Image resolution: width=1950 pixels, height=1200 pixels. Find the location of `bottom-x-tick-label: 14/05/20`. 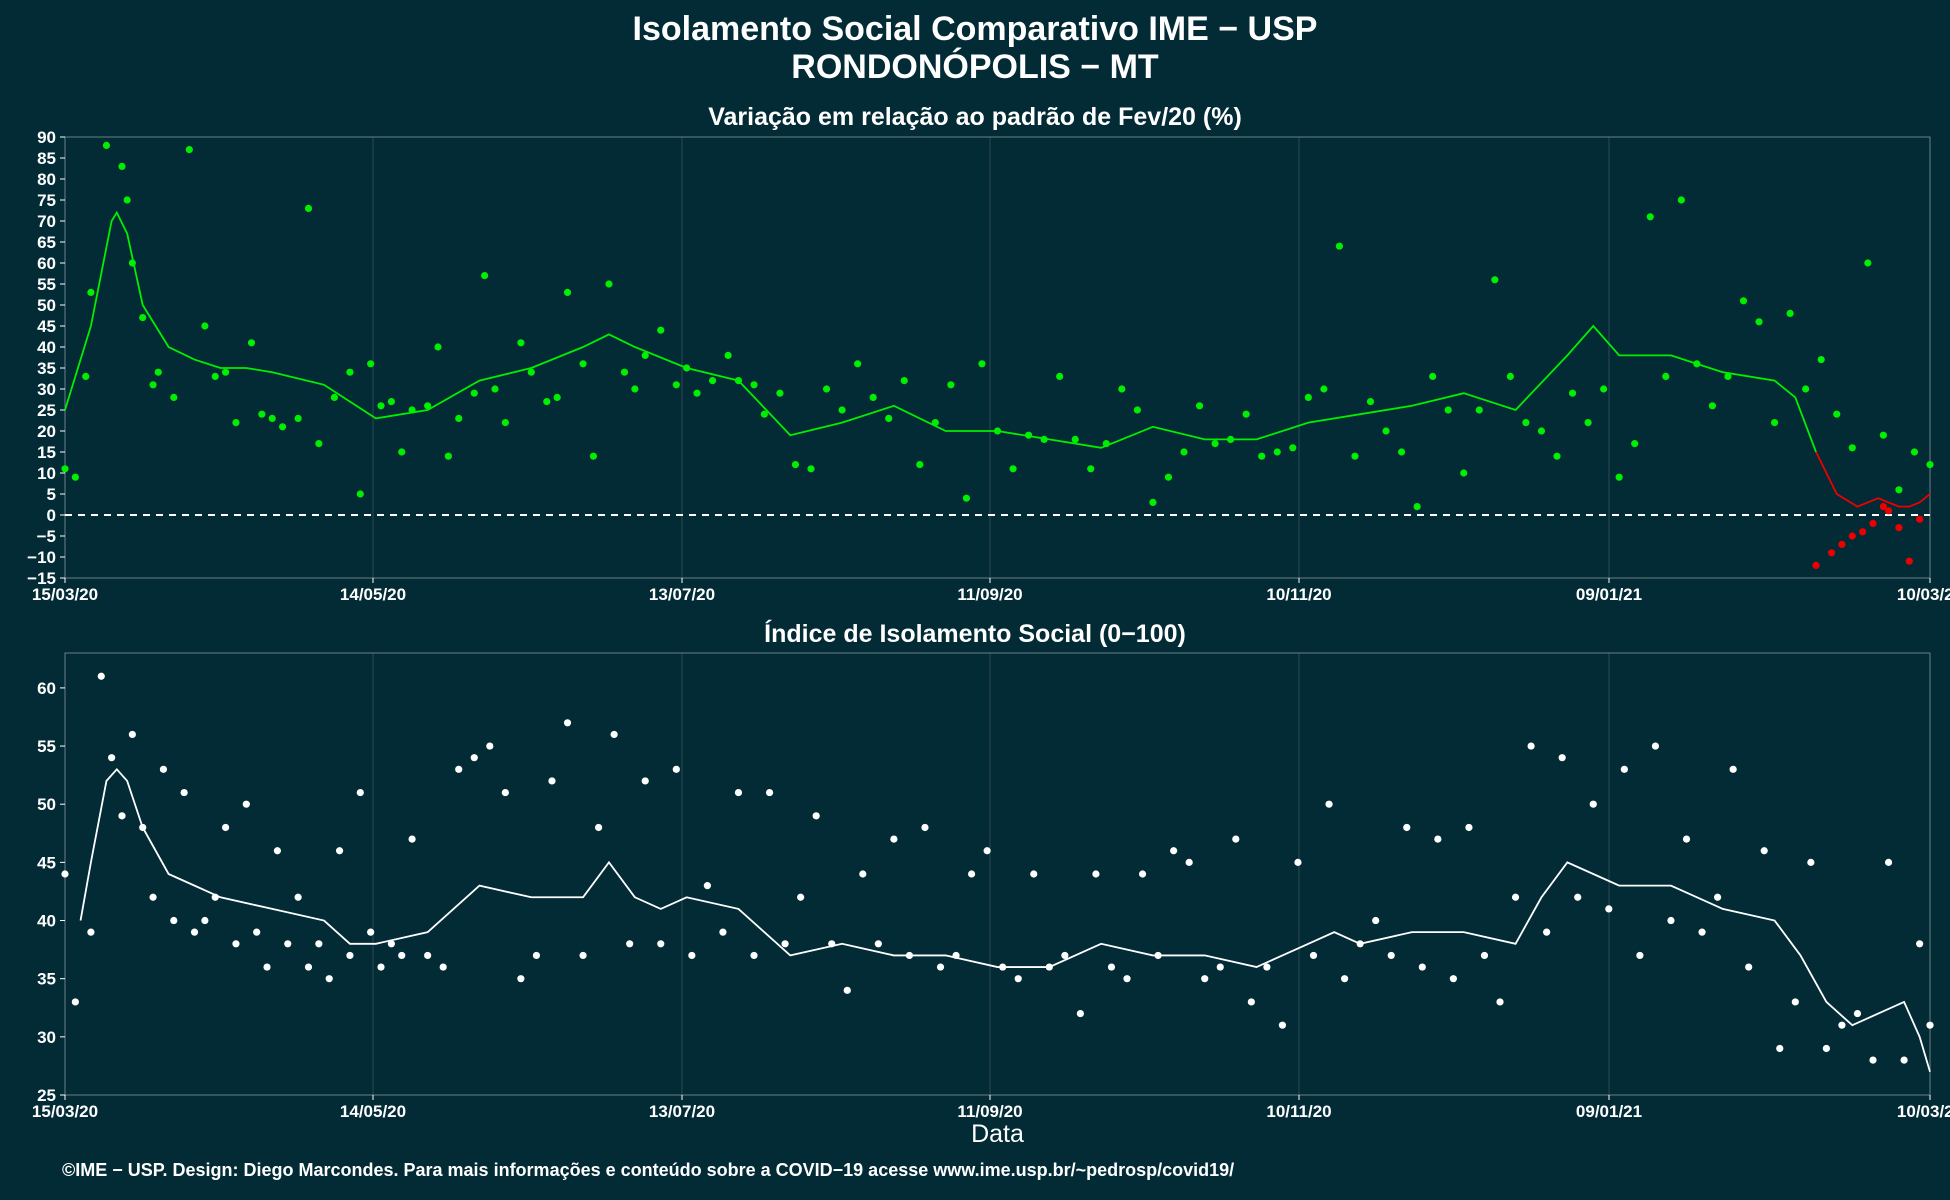

bottom-x-tick-label: 14/05/20 is located at coordinates (373, 1111).